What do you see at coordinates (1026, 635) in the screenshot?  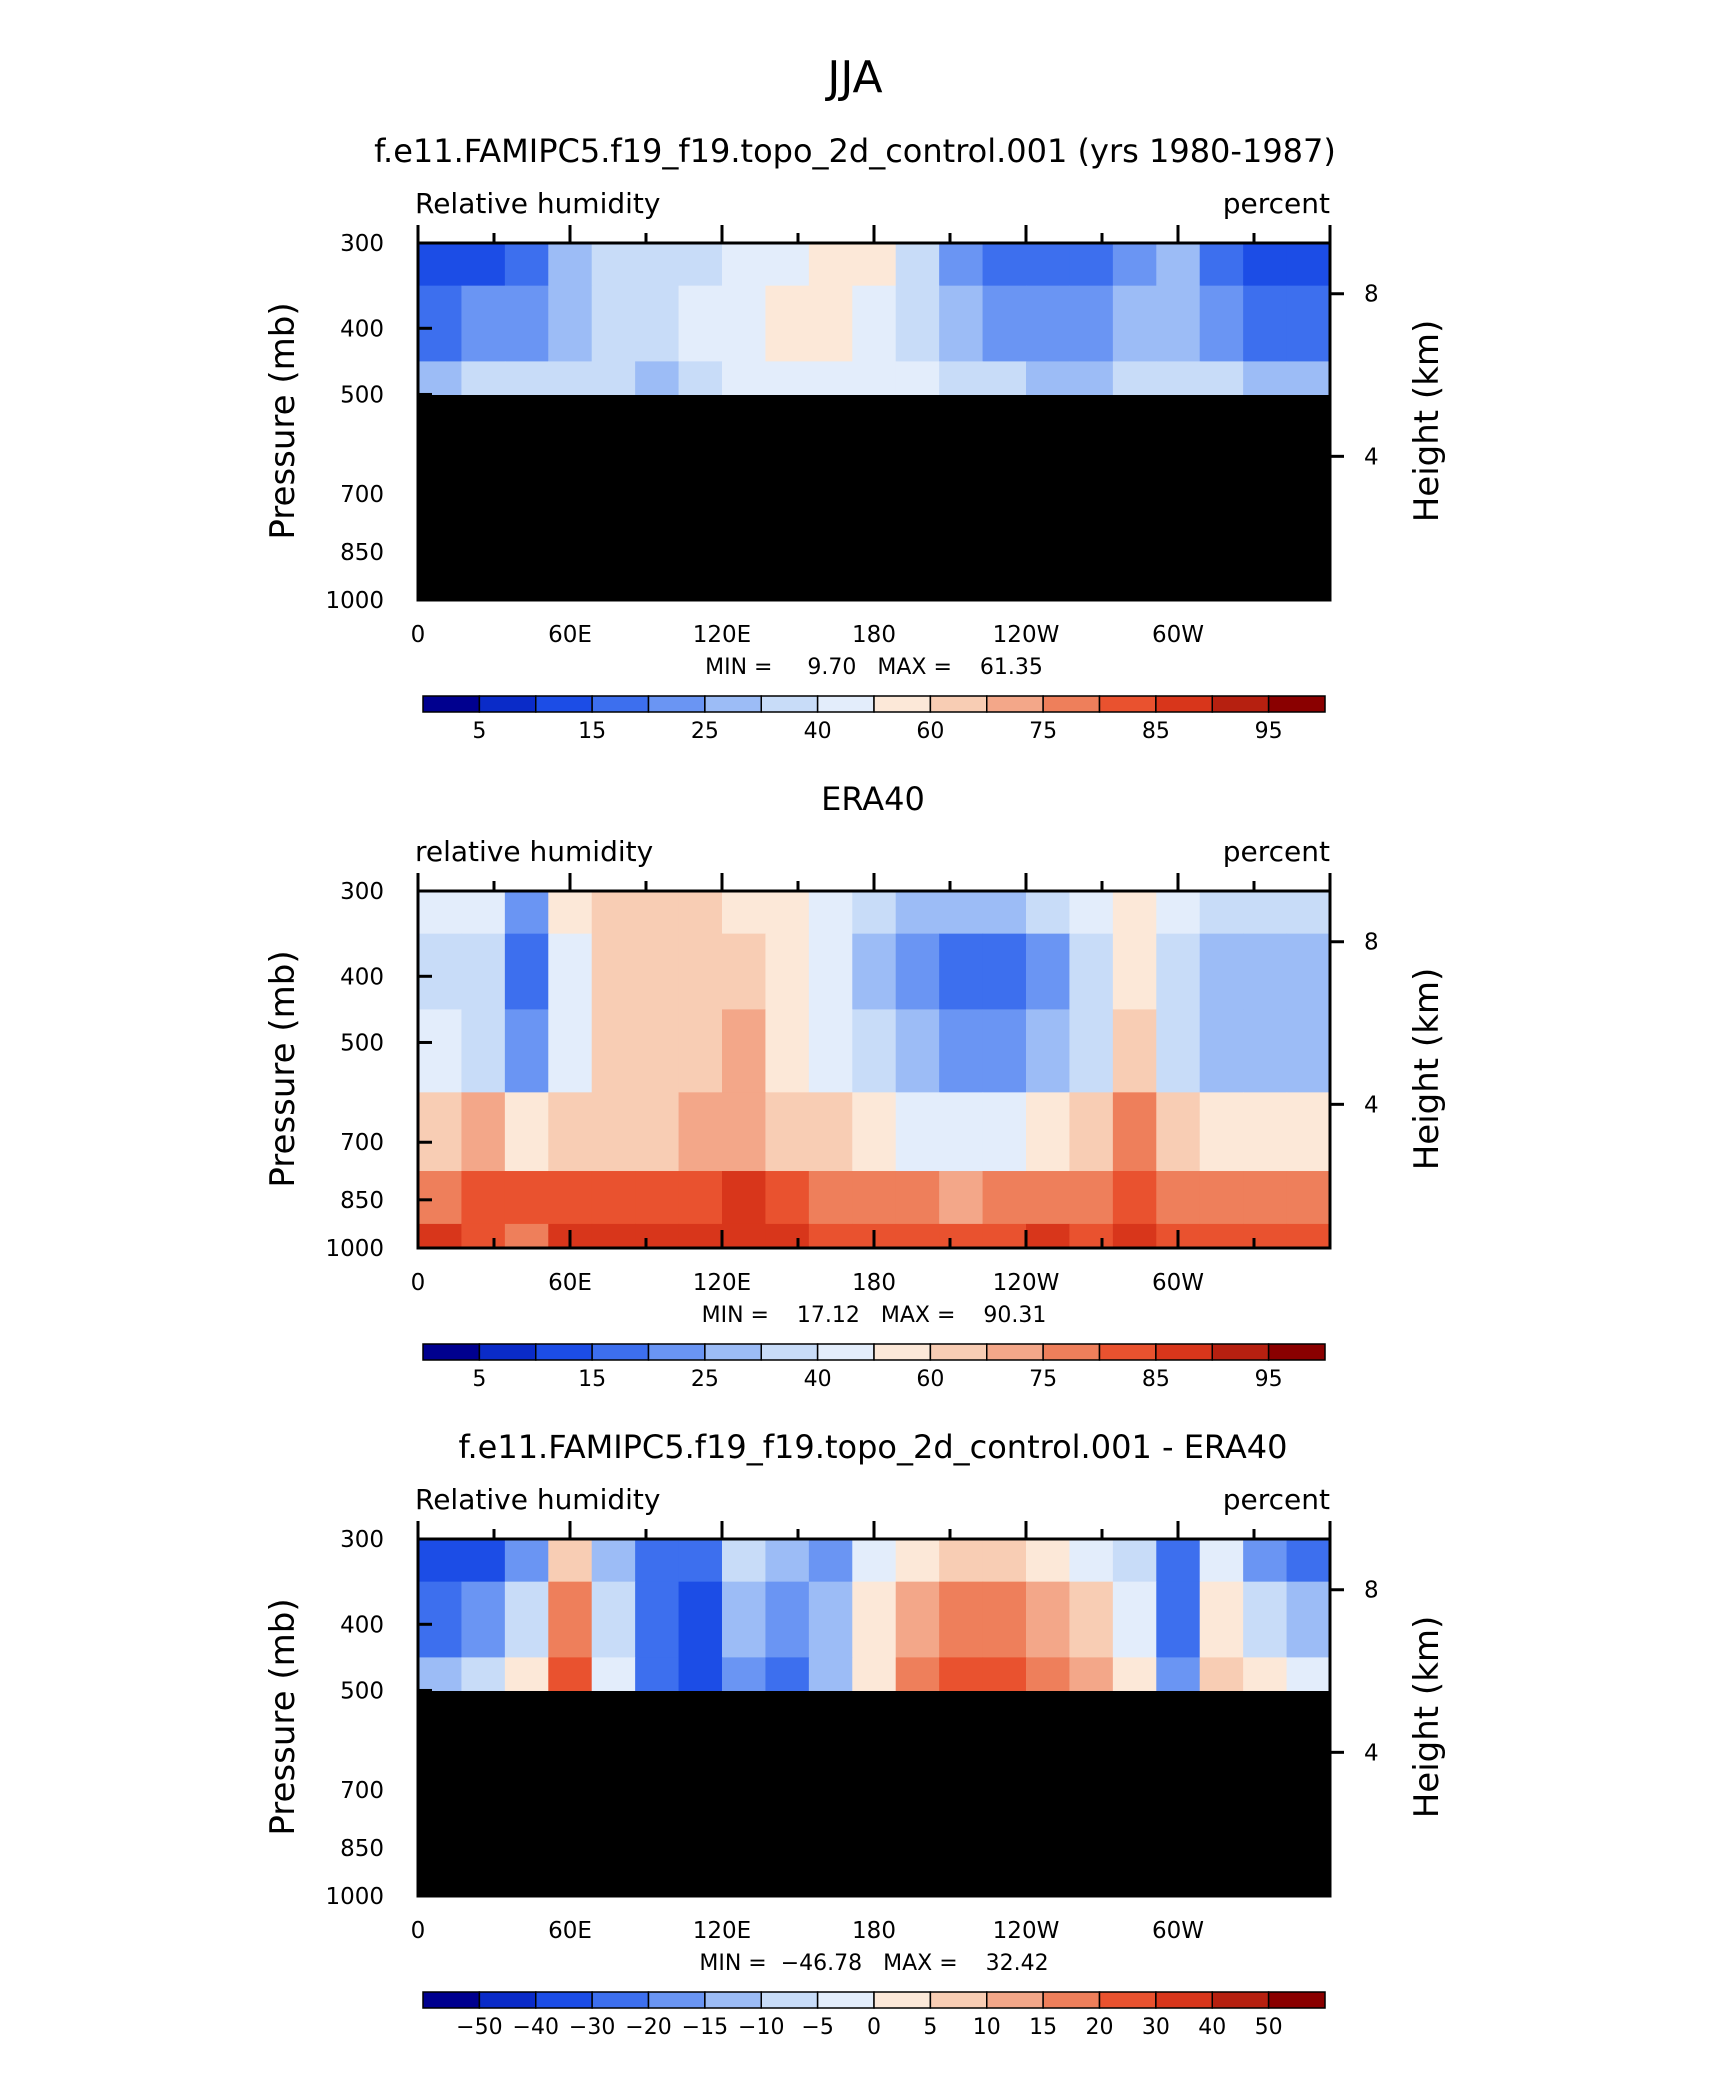 I see `x-tick-label: 120W` at bounding box center [1026, 635].